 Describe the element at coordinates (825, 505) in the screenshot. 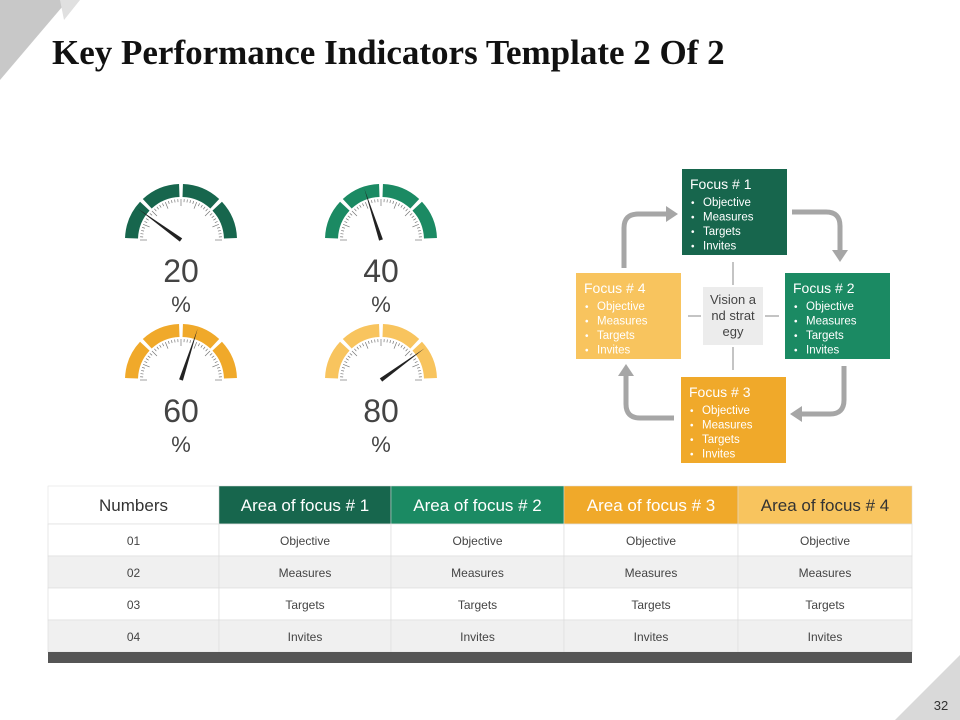

I see `header-text: Area of focus # 4` at that location.